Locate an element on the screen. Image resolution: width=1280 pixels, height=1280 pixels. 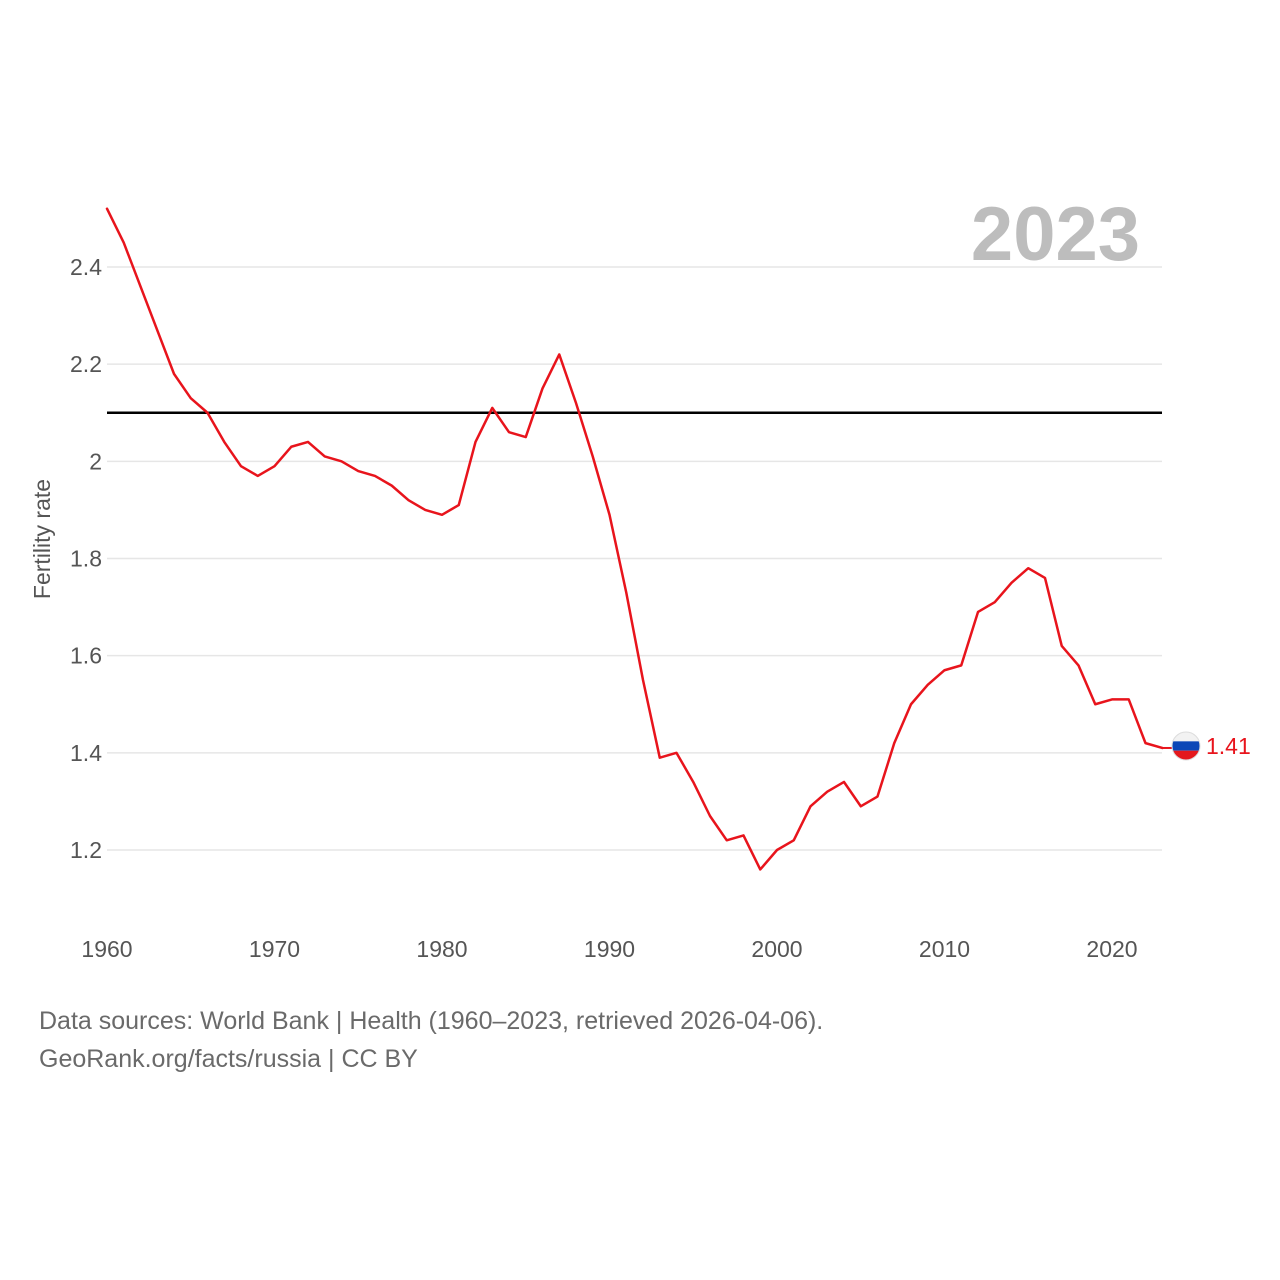
x-axis-ticks: 1960 1970 1980 1990 2000 2010 2020 is located at coordinates (609, 949).